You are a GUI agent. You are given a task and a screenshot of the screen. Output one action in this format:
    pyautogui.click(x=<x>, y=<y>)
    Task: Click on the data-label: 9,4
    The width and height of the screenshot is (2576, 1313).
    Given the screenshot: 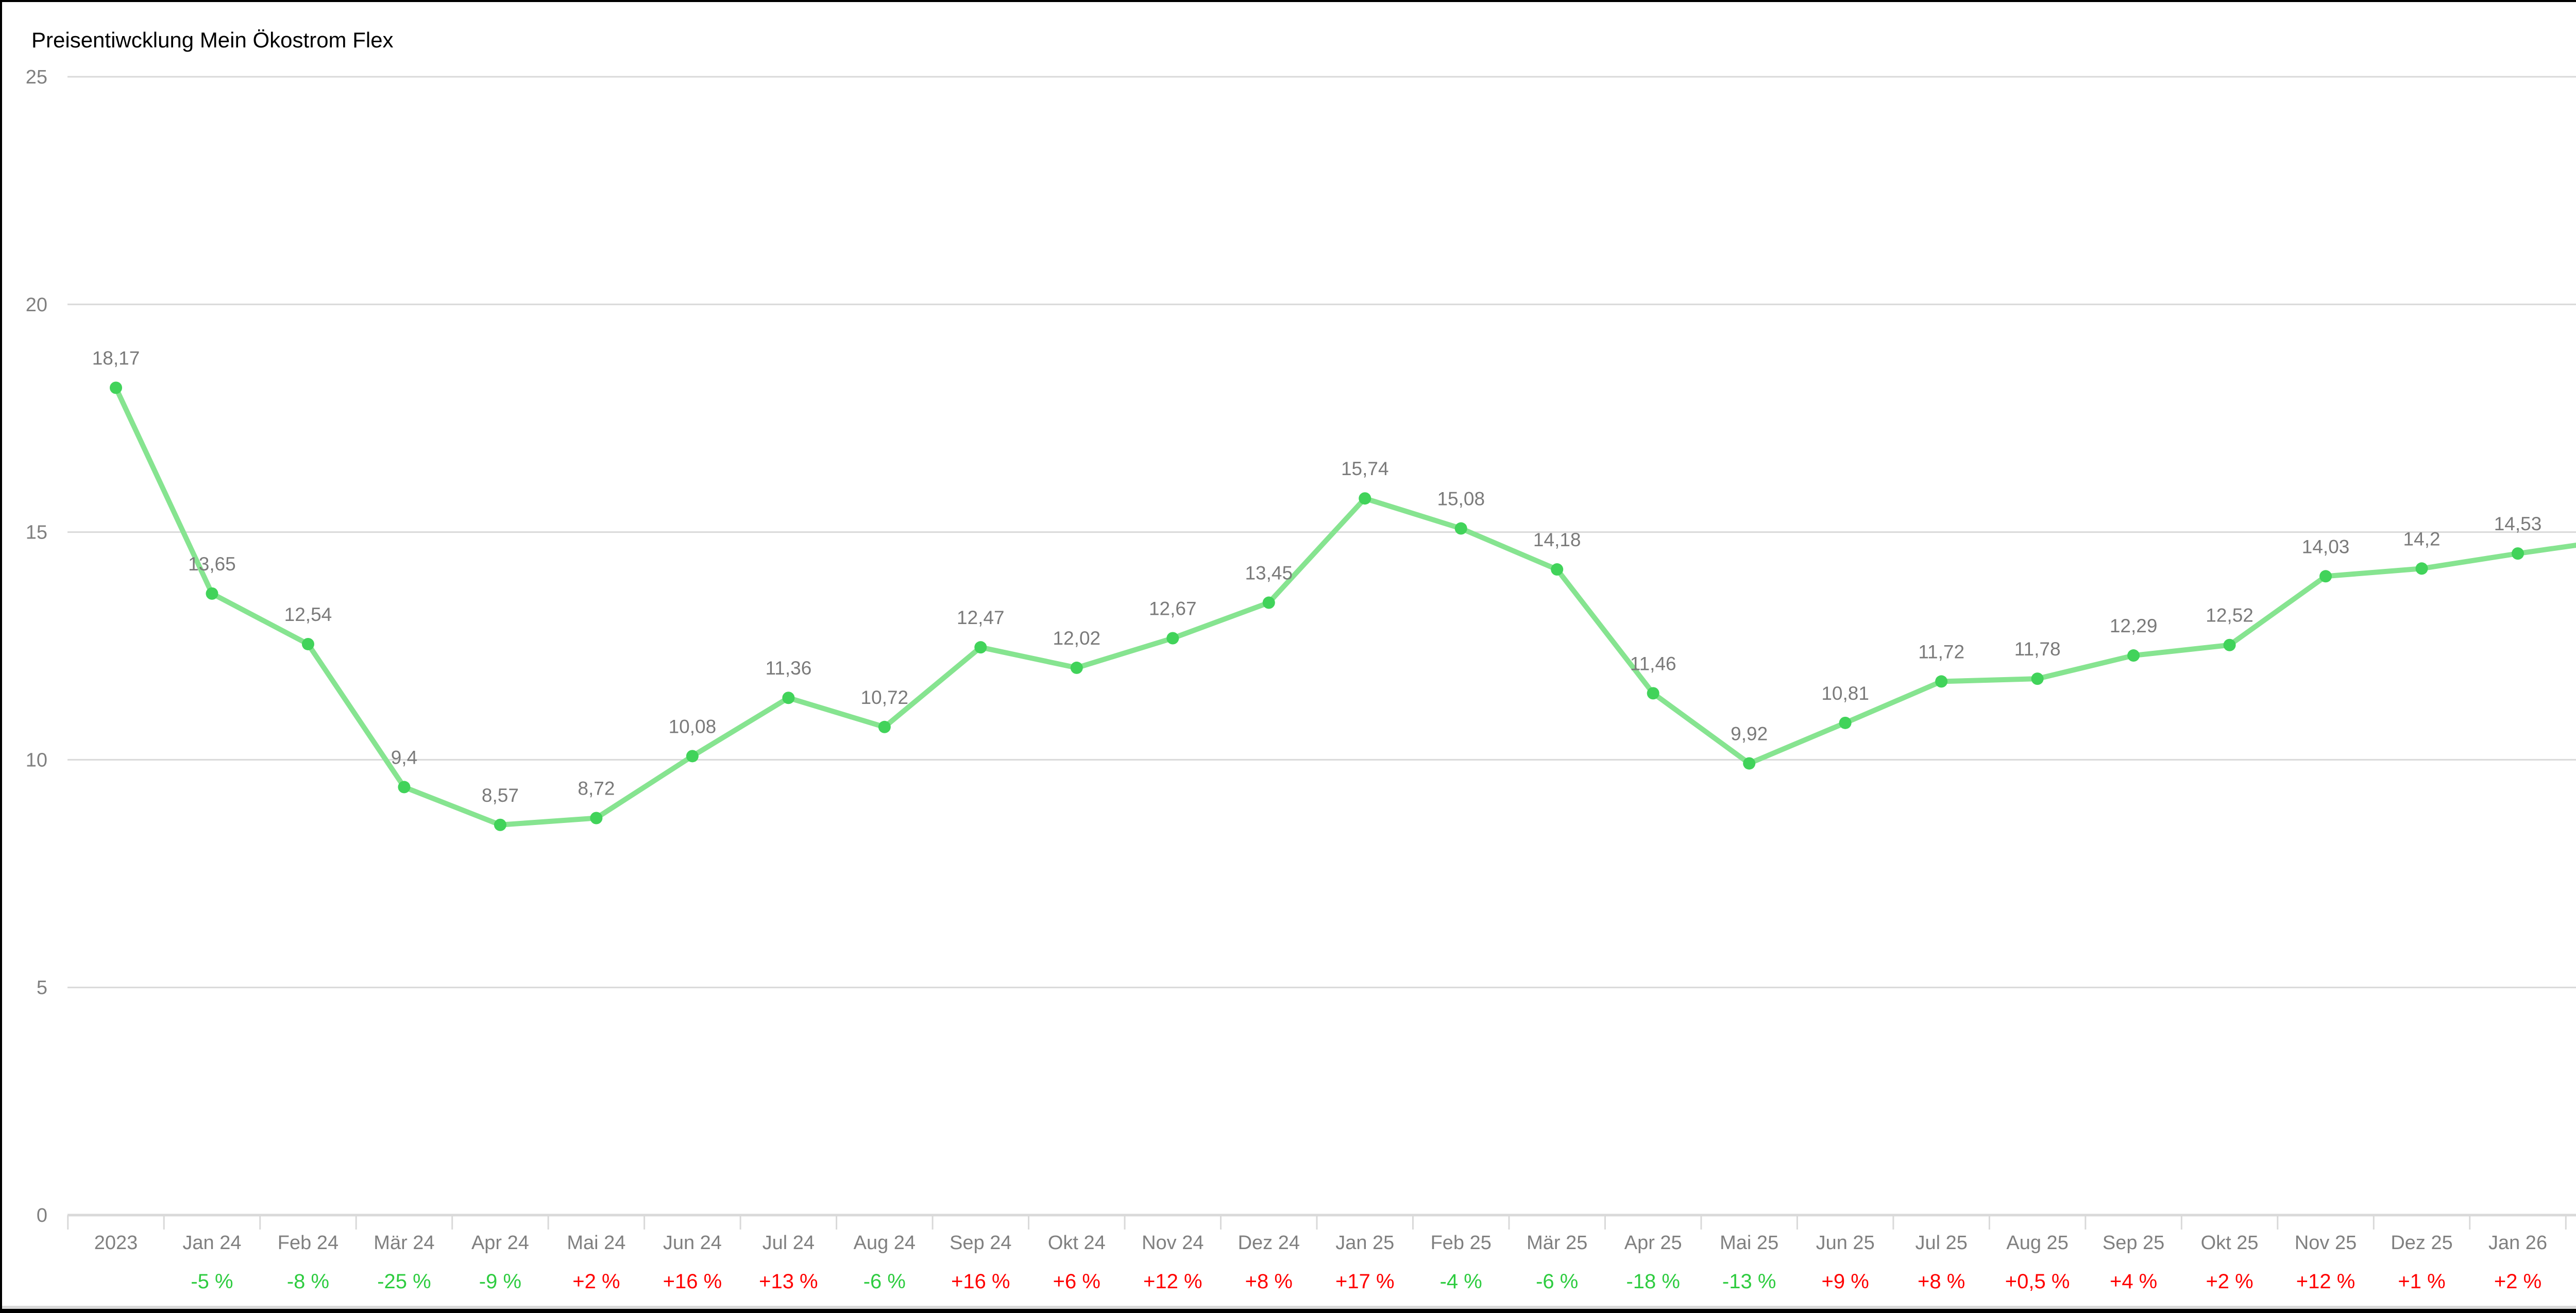 What is the action you would take?
    pyautogui.click(x=404, y=757)
    